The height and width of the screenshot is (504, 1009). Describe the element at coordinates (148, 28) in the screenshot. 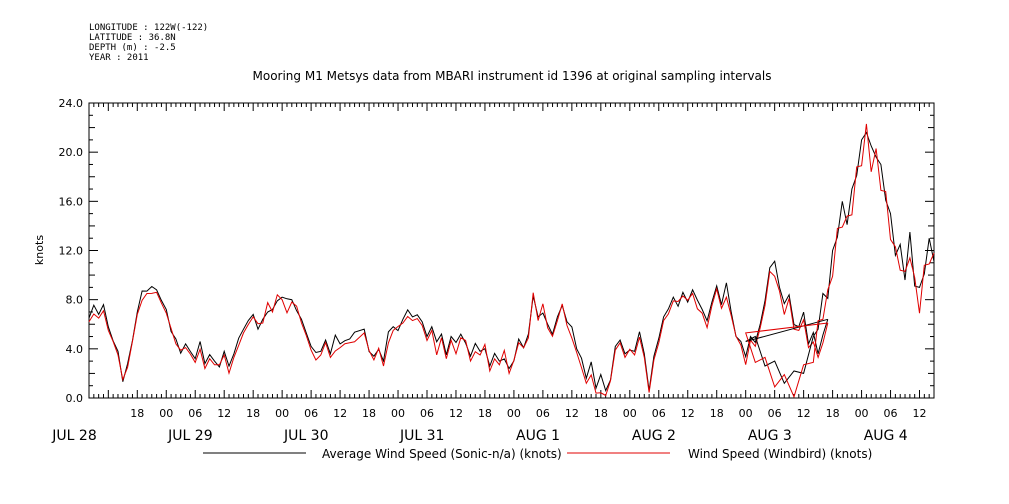

I see `longitude-text: LONGITUDE : 122W(-122)` at that location.